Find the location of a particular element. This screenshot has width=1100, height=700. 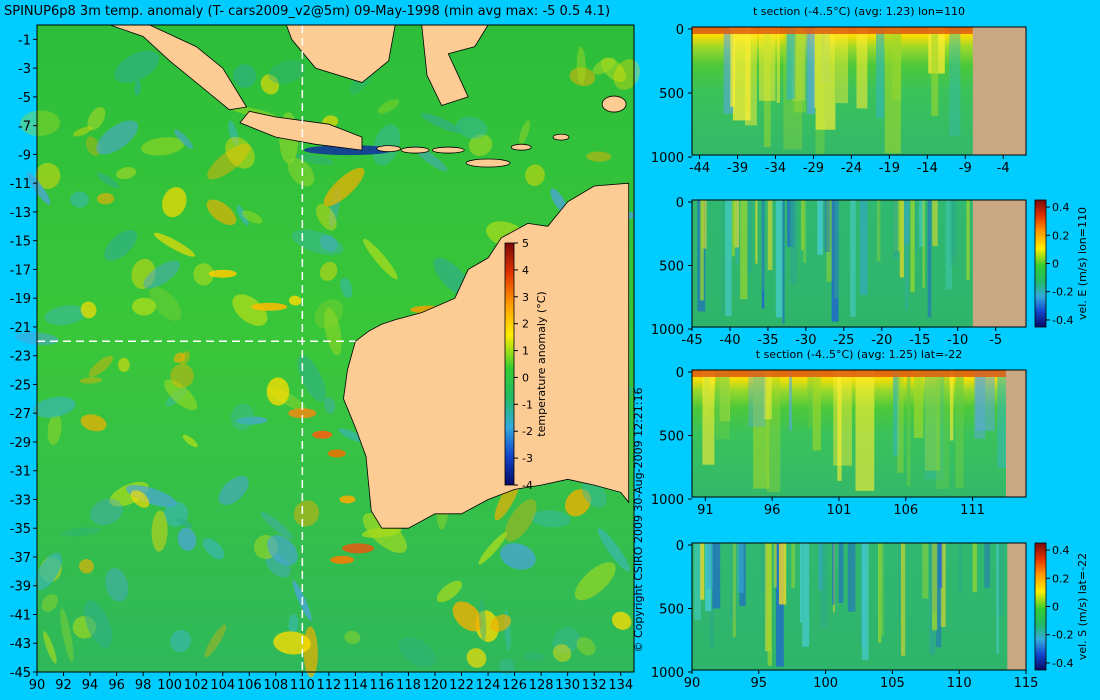

x-tick-label: 112 is located at coordinates (328, 685).